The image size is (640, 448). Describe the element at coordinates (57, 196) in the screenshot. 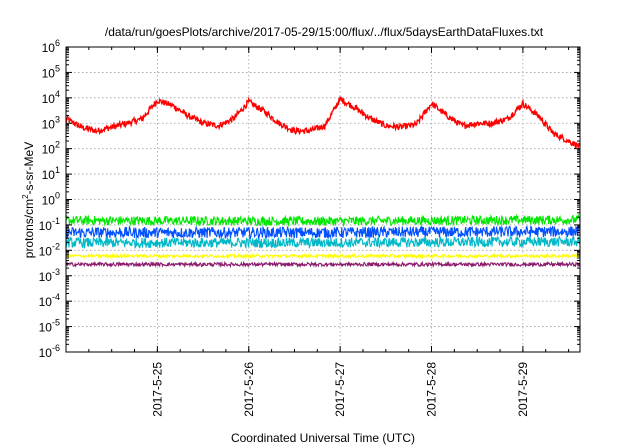

I see `y-tick-label-exponent: 0` at that location.